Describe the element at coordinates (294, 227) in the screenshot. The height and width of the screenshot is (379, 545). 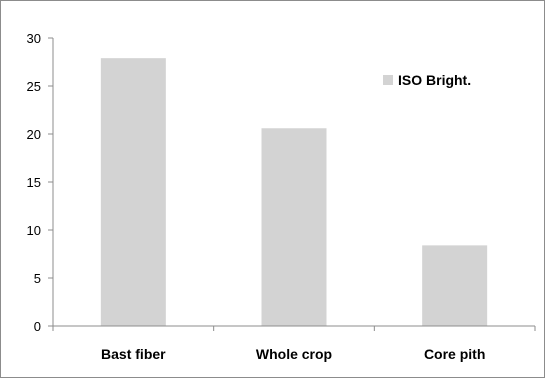
I see `bar-whole-crop` at that location.